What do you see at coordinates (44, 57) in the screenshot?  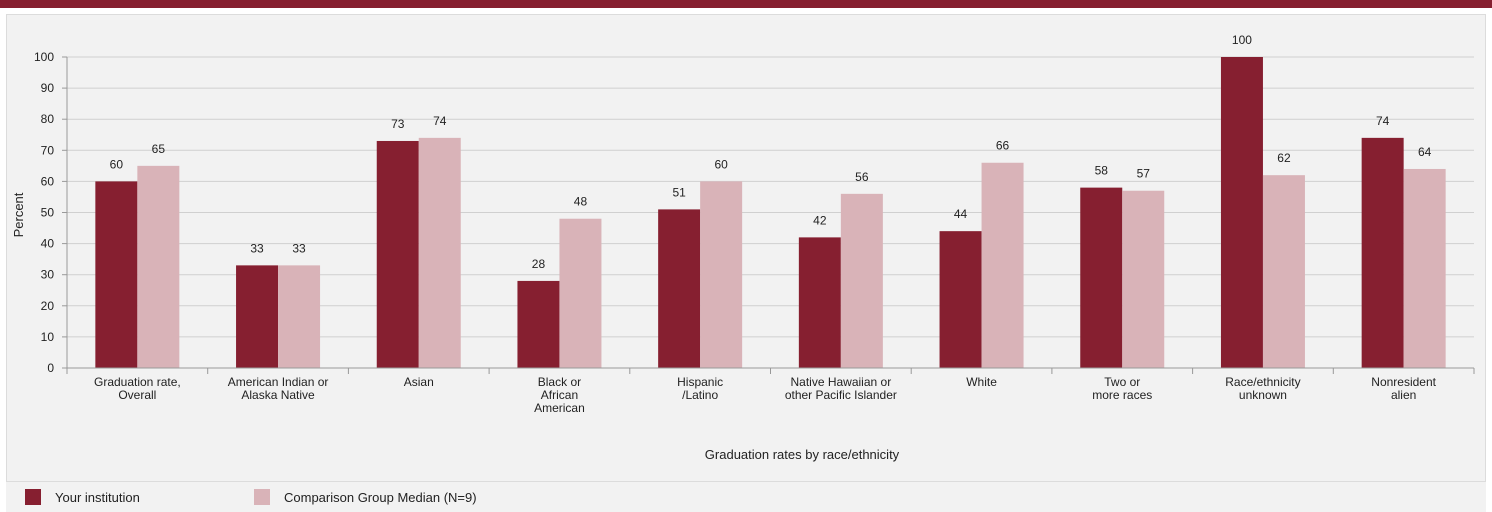 I see `y-tick-label: 100` at bounding box center [44, 57].